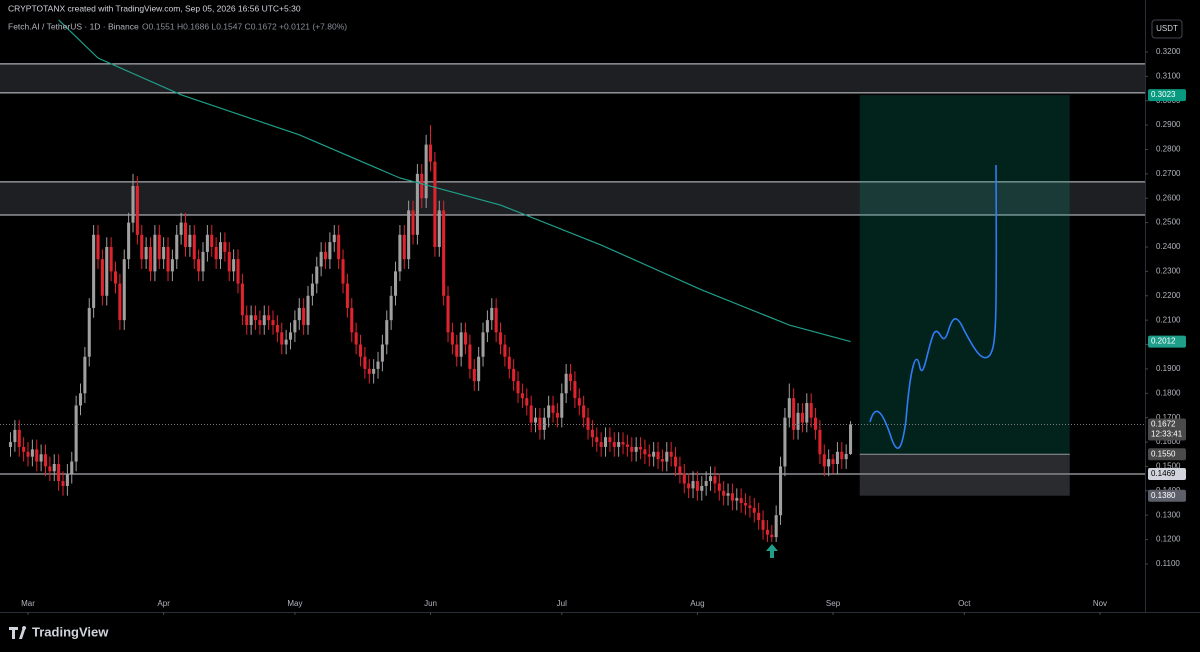 This screenshot has width=1200, height=652. I want to click on stop-zone, so click(964, 475).